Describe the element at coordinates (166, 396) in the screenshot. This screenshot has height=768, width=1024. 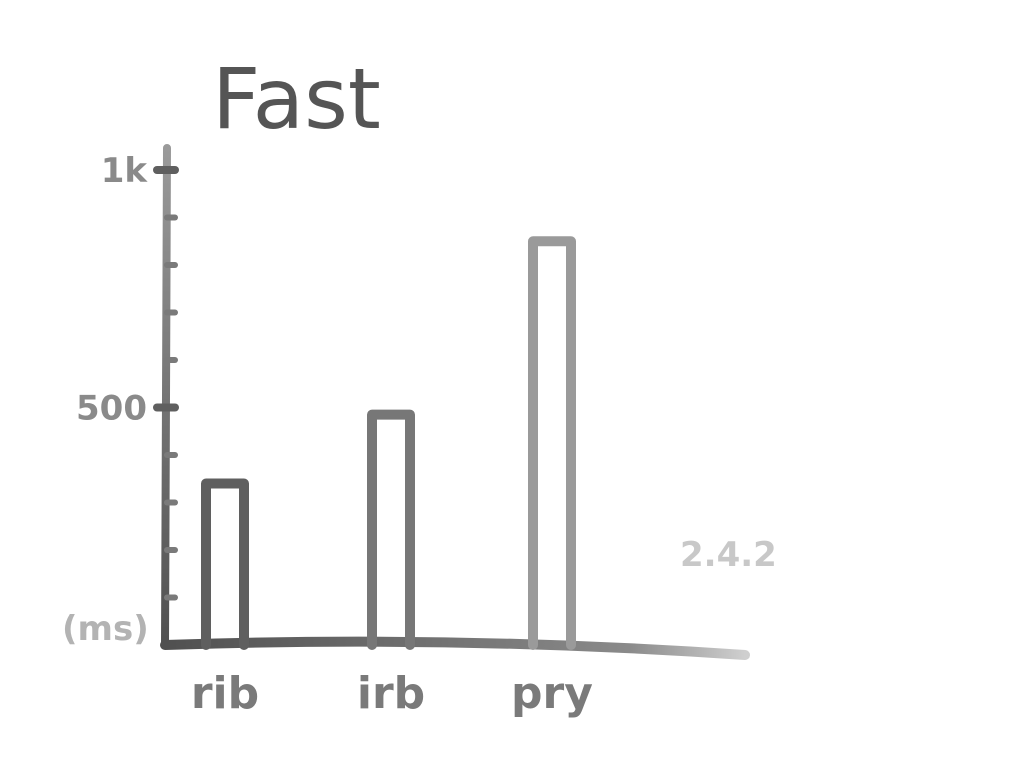
I see `y-axis-line` at that location.